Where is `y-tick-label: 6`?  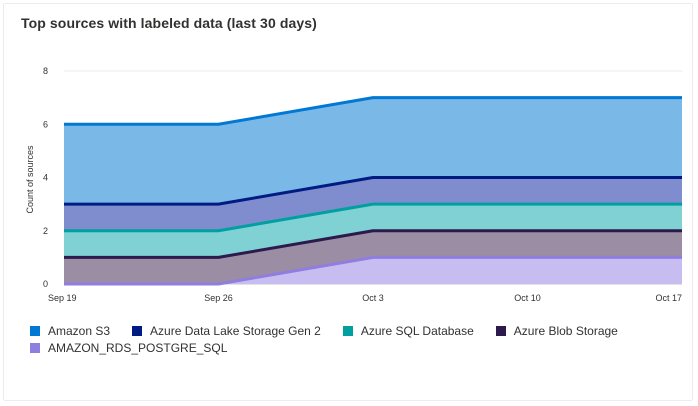 y-tick-label: 6 is located at coordinates (45, 124).